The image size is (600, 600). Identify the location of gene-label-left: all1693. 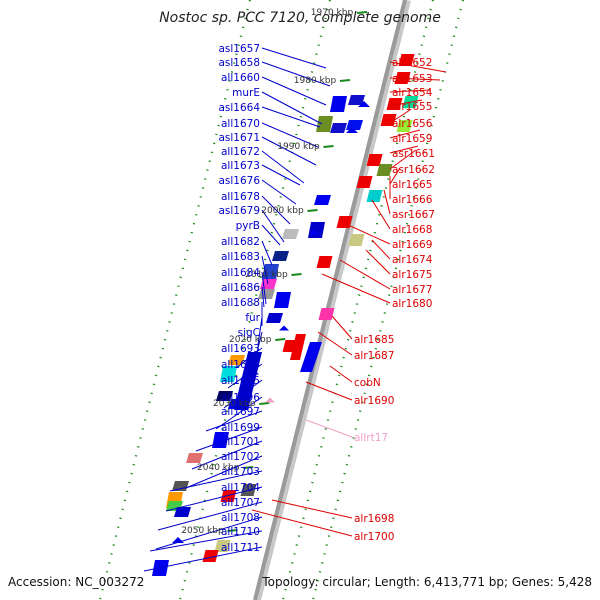
(240, 349).